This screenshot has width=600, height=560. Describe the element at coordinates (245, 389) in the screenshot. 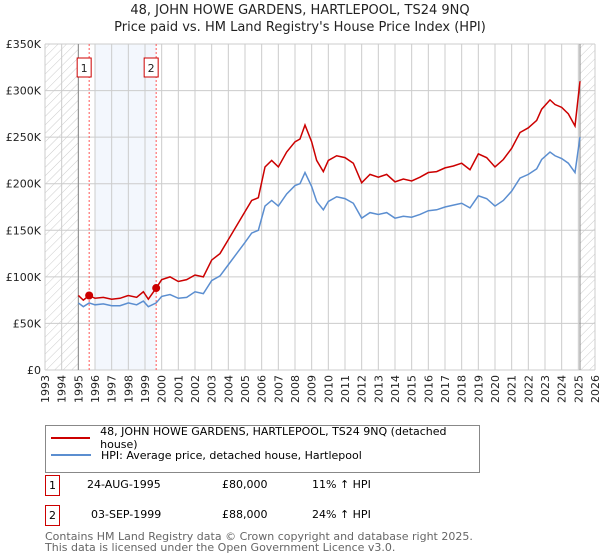

I see `x-tick-label: 2005` at that location.